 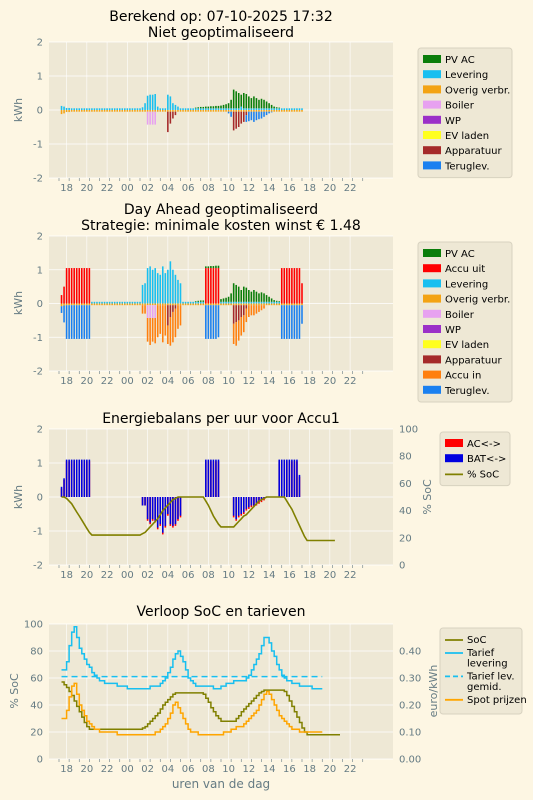 I want to click on panel0-xtick: 20, so click(x=329, y=188).